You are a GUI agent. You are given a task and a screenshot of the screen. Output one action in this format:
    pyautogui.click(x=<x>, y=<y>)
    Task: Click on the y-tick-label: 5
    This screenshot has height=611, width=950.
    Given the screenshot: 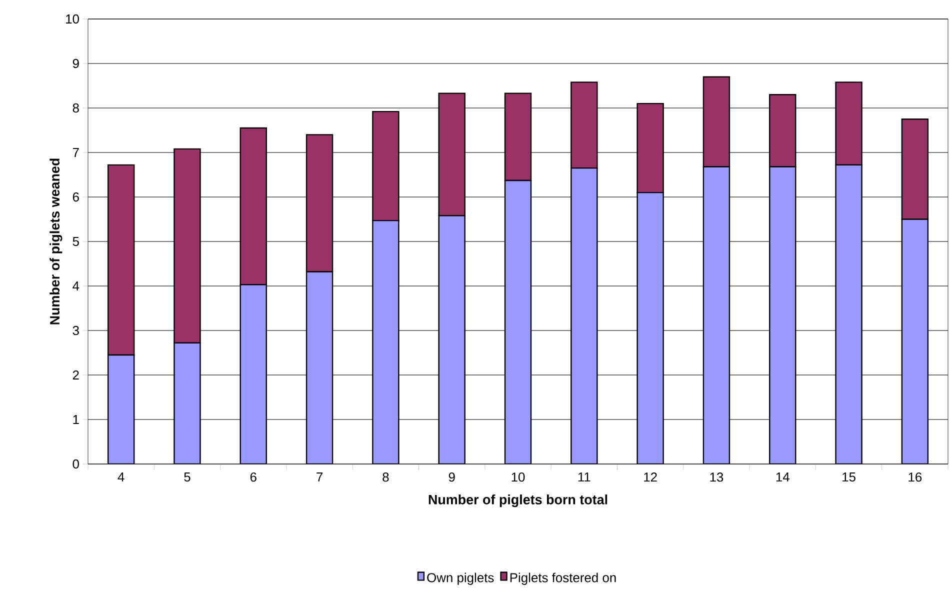 What is the action you would take?
    pyautogui.click(x=75, y=241)
    